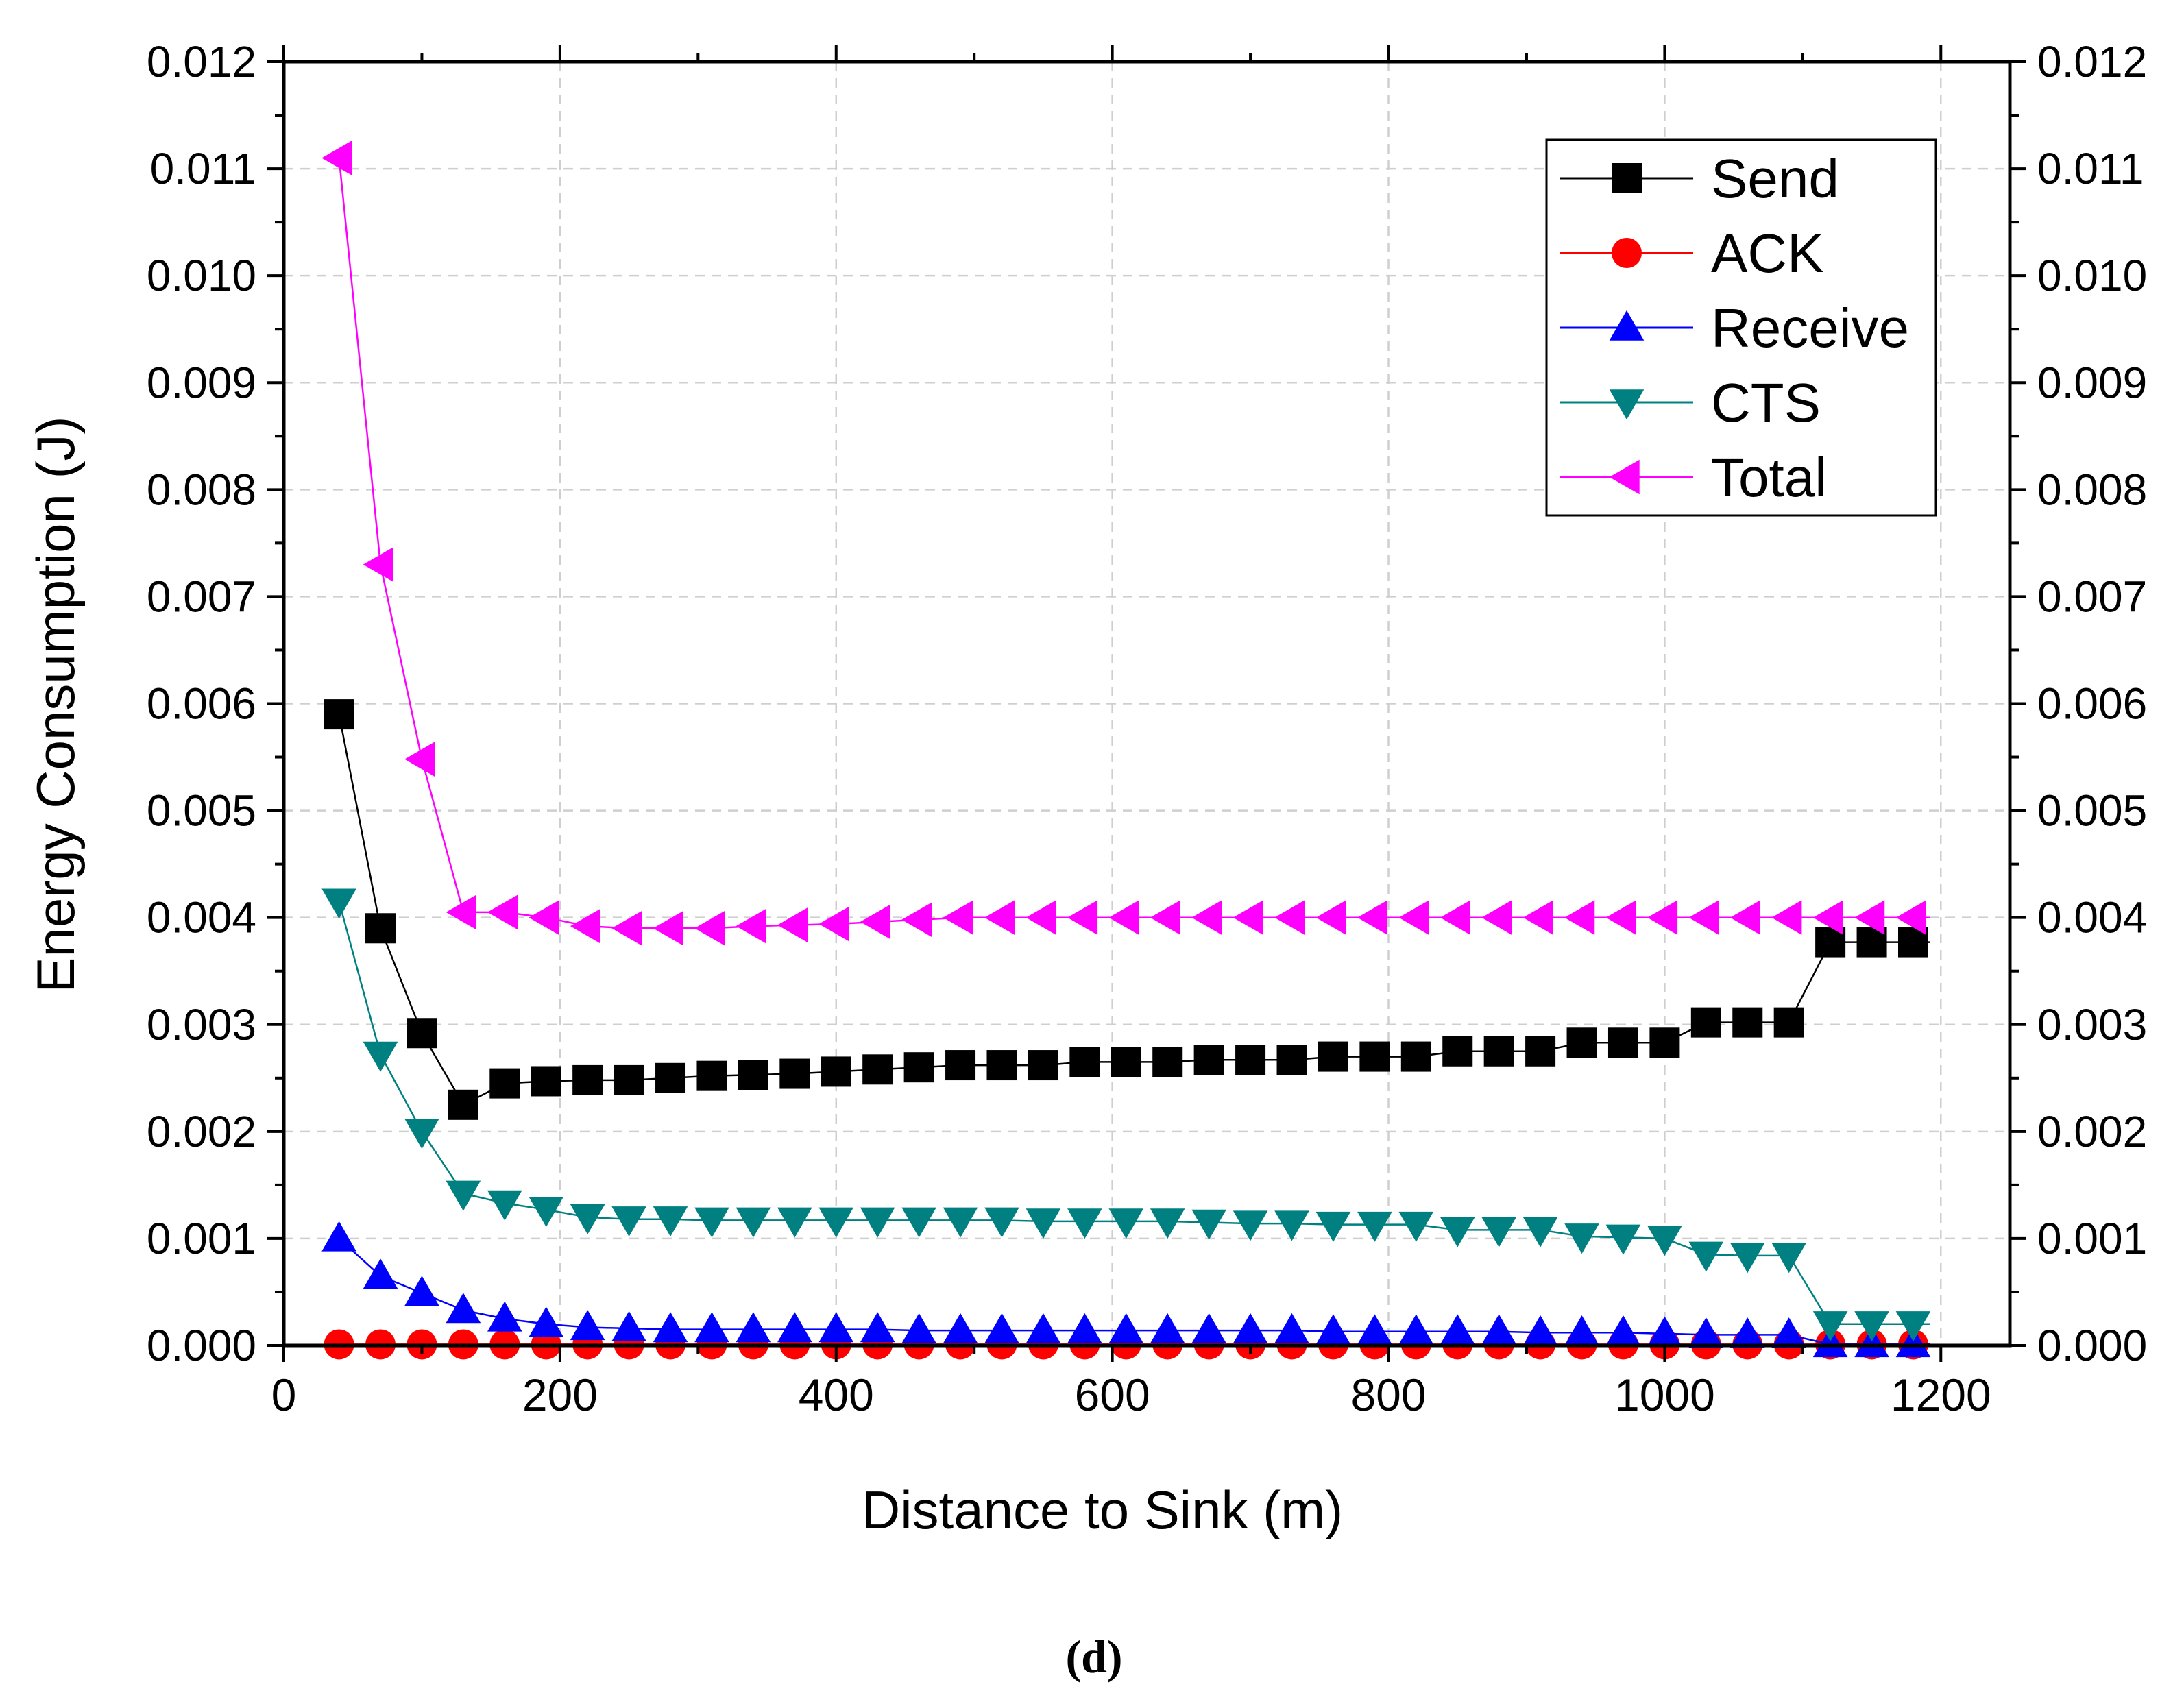 This screenshot has height=1706, width=2184. Describe the element at coordinates (2092, 1238) in the screenshot. I see `y-tick-label-right: 0.001` at that location.